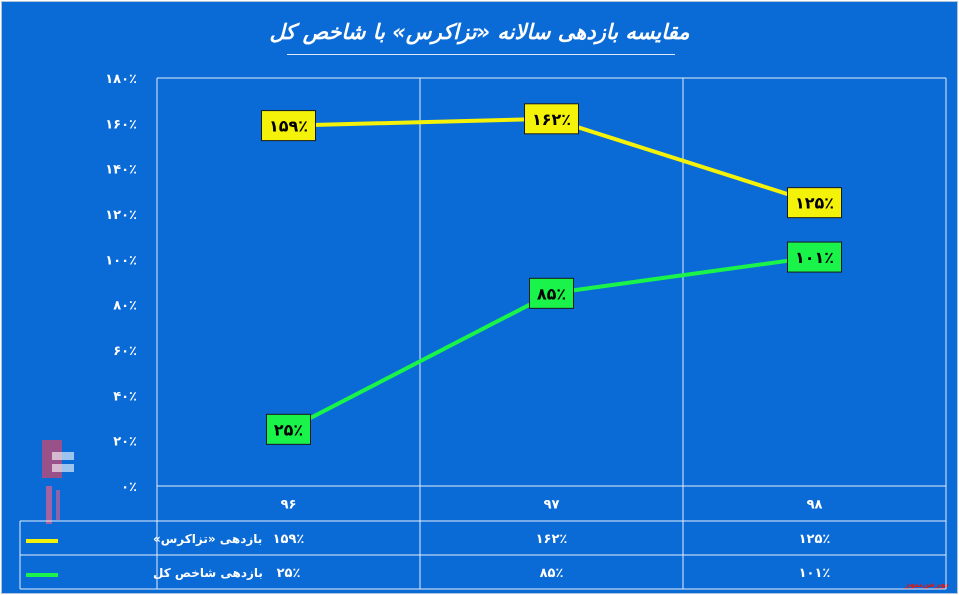 Image resolution: width=959 pixels, height=595 pixels. I want to click on y-tick-label: ۴۰٪, so click(125, 396).